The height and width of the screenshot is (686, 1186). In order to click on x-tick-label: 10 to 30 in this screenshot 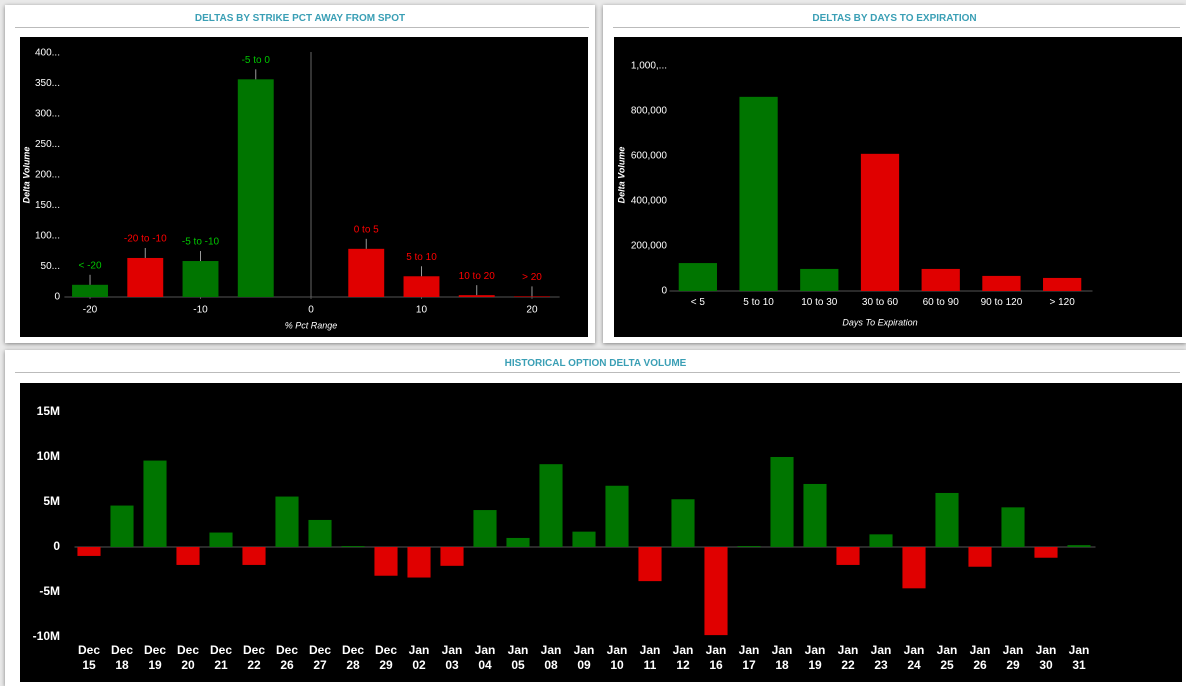, I will do `click(819, 302)`.